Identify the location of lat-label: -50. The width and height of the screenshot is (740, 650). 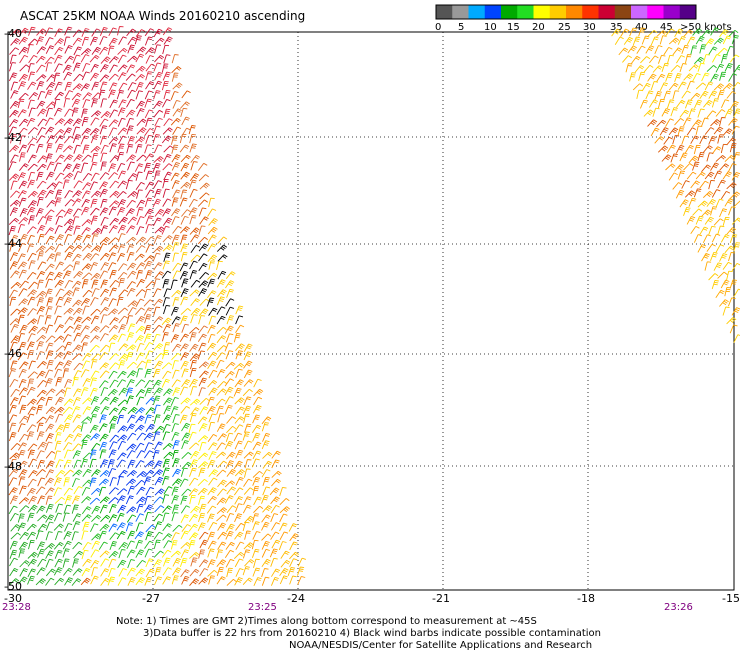
(13, 586).